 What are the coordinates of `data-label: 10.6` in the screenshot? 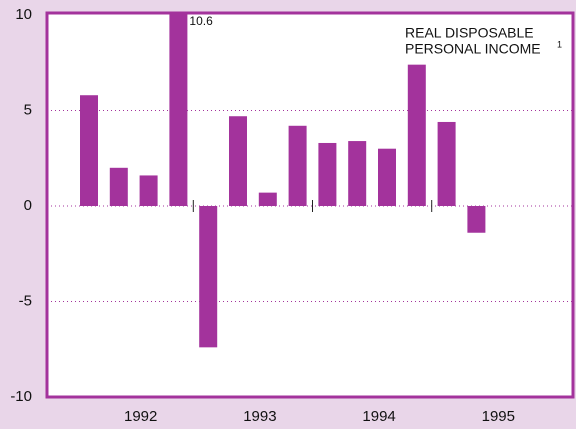 It's located at (201, 21).